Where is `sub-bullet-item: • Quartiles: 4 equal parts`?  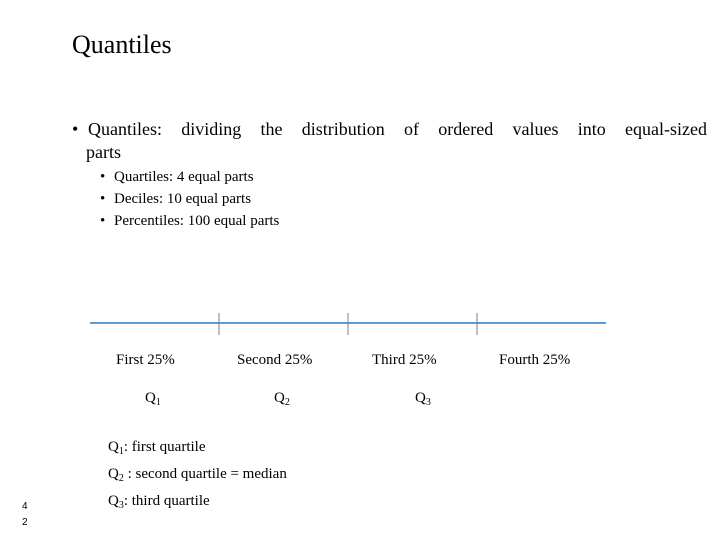 sub-bullet-item: • Quartiles: 4 equal parts is located at coordinates (189, 177).